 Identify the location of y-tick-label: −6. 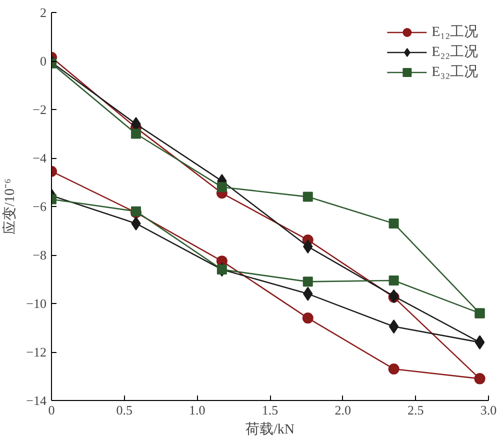
(39, 206).